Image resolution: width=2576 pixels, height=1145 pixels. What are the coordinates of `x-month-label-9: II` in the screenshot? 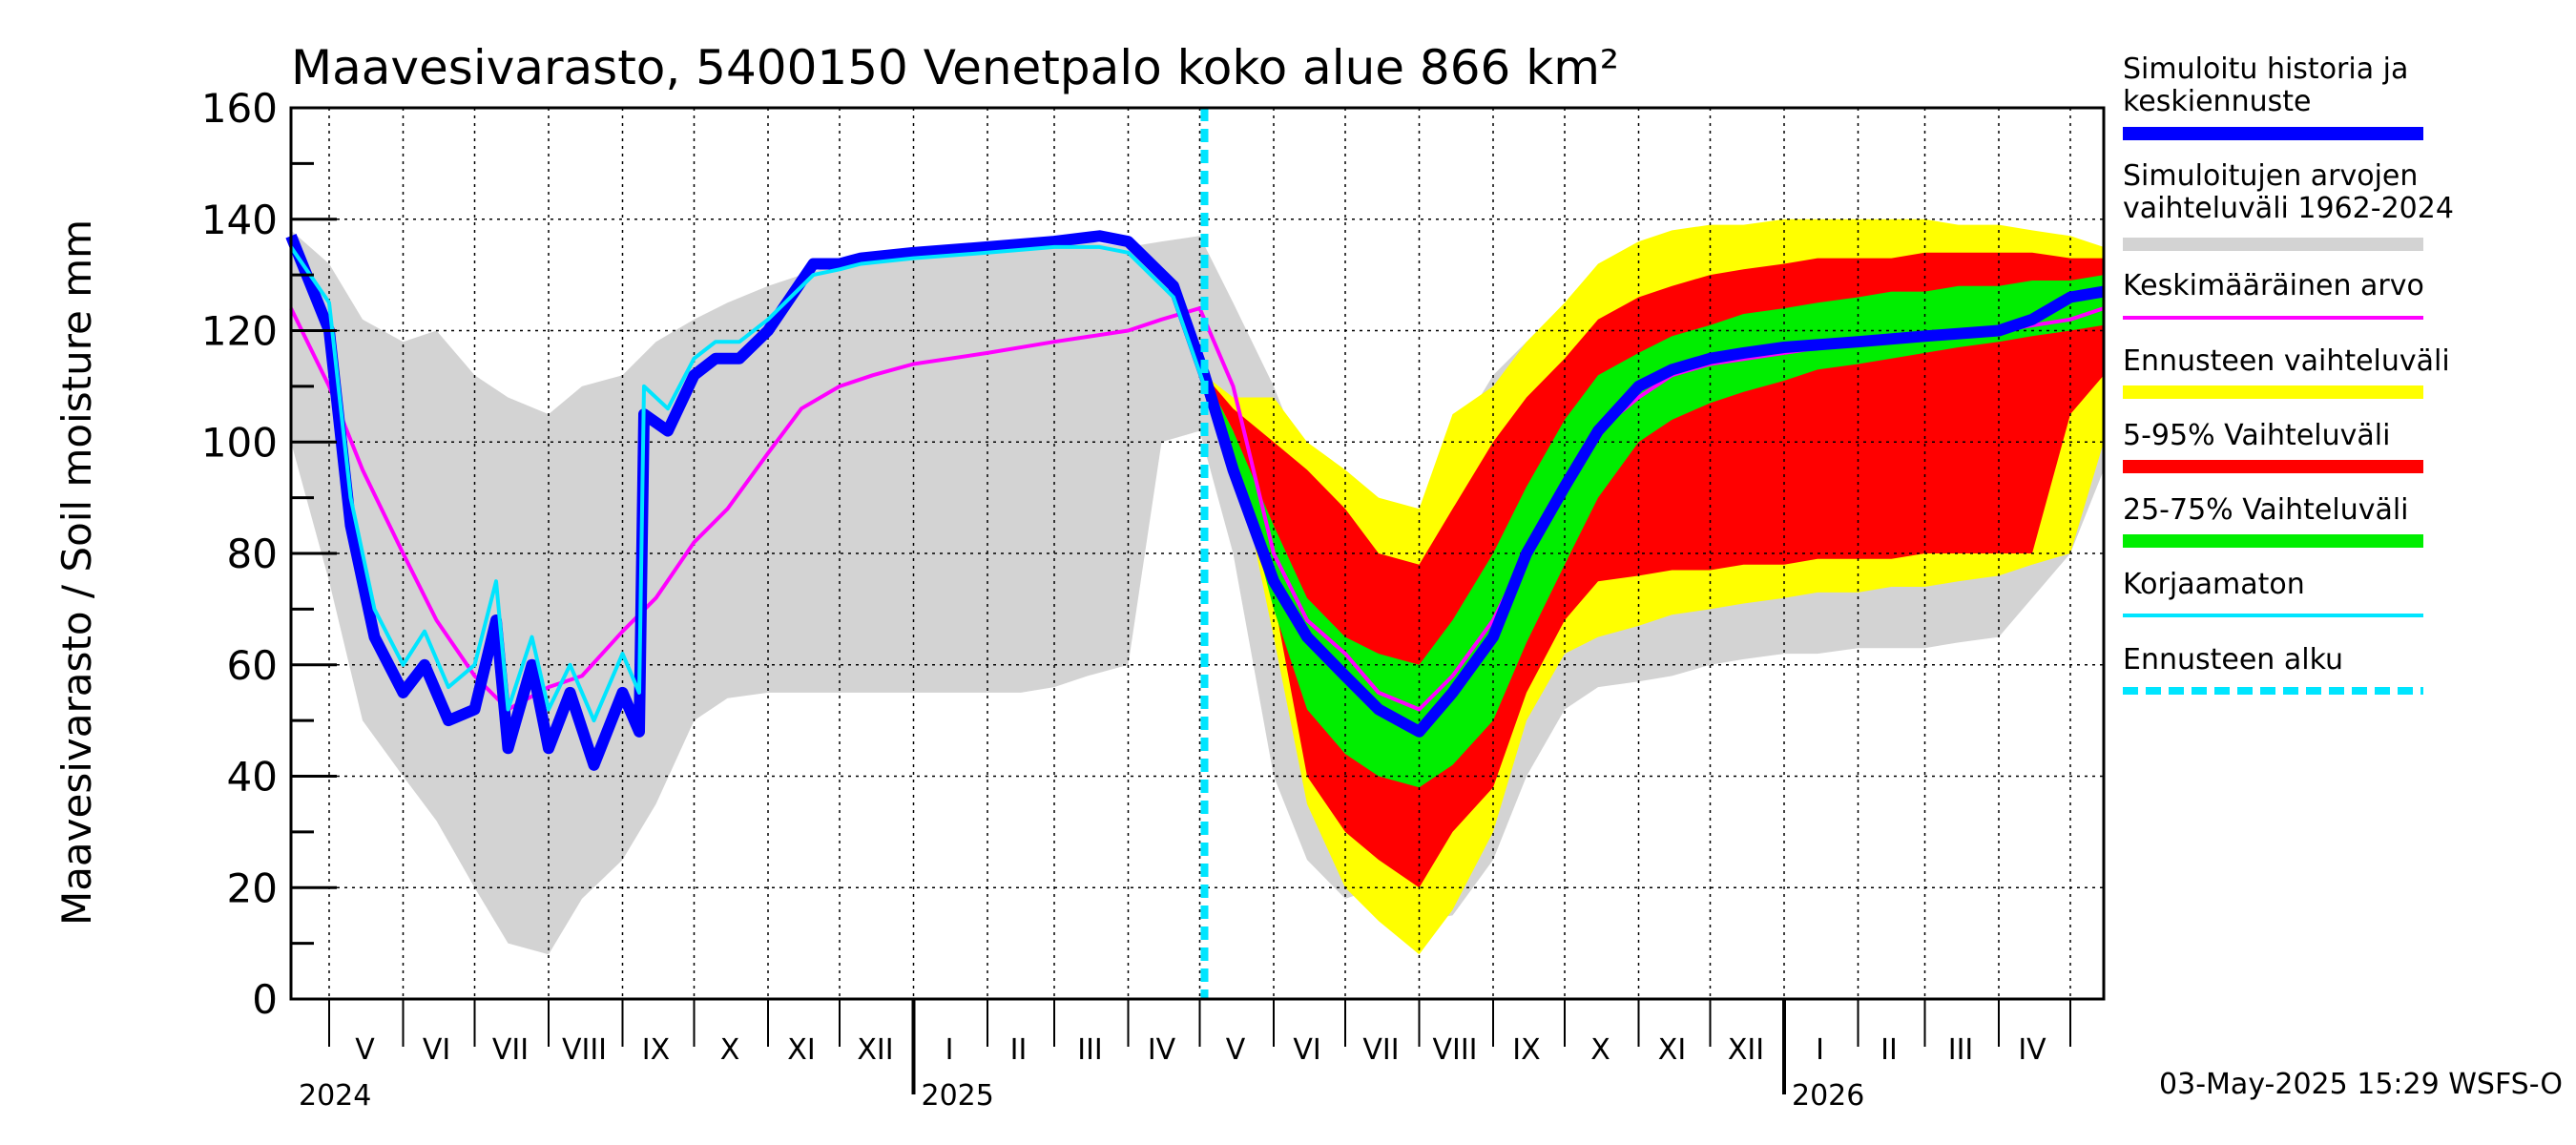 It's located at (1019, 1050).